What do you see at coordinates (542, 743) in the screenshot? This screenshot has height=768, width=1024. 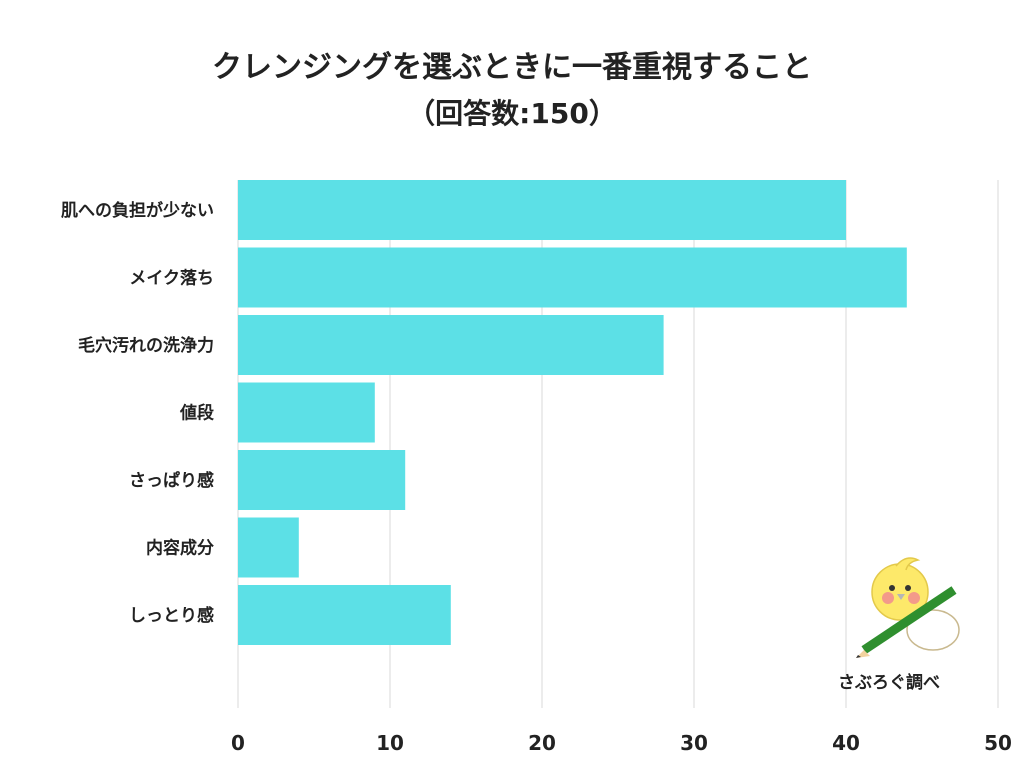 I see `x-tick-label: 20` at bounding box center [542, 743].